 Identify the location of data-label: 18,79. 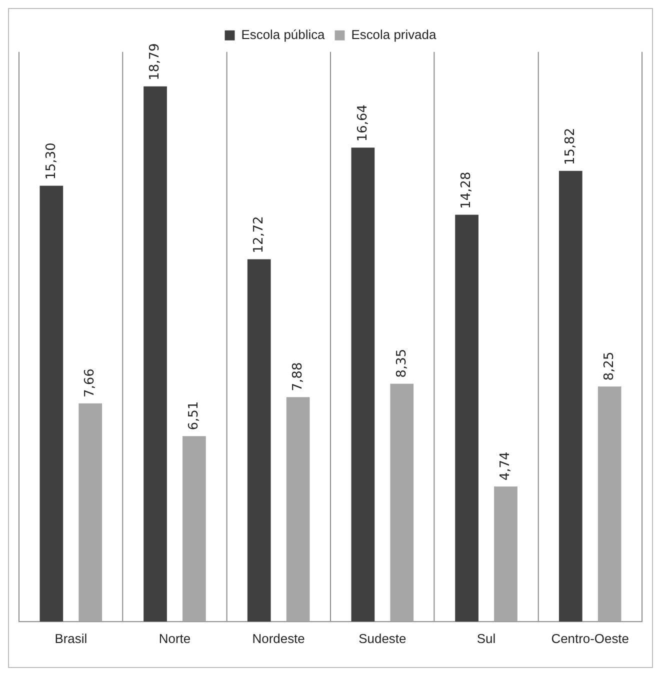
(155, 61).